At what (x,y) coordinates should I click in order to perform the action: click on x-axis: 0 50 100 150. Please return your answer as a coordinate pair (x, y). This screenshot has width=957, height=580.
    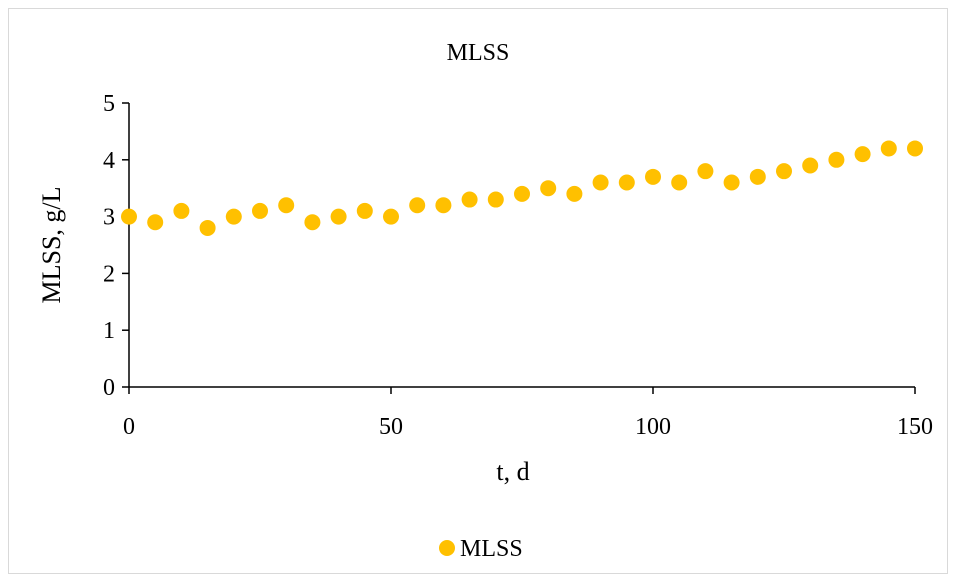
    Looking at the image, I should click on (528, 413).